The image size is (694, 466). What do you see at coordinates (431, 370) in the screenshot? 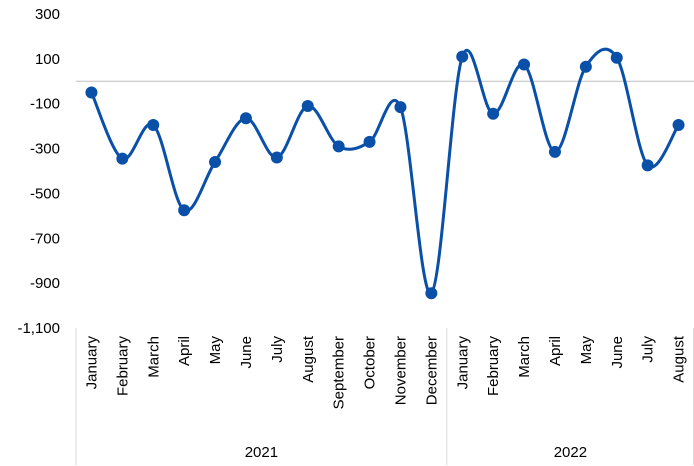
I see `x-tick-label: December` at bounding box center [431, 370].